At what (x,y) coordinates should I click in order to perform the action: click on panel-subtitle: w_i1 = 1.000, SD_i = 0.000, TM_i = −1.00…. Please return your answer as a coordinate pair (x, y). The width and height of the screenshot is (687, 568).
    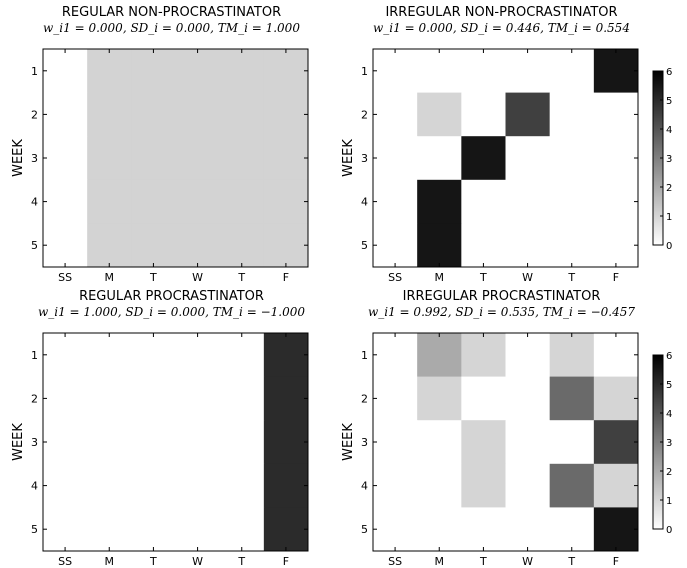
    Looking at the image, I should click on (171, 312).